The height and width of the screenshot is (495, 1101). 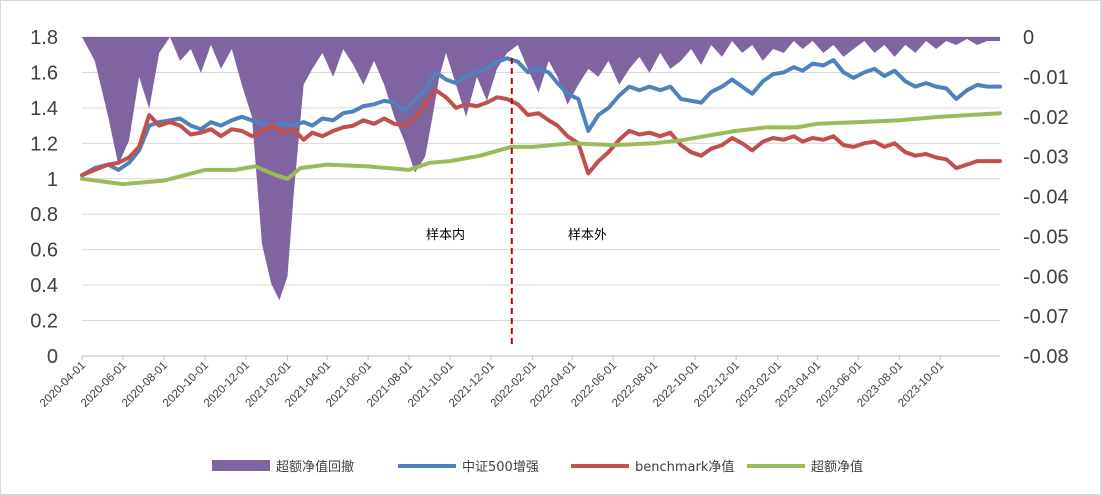 I want to click on y-tick-left-label: 0.4, so click(x=44, y=286).